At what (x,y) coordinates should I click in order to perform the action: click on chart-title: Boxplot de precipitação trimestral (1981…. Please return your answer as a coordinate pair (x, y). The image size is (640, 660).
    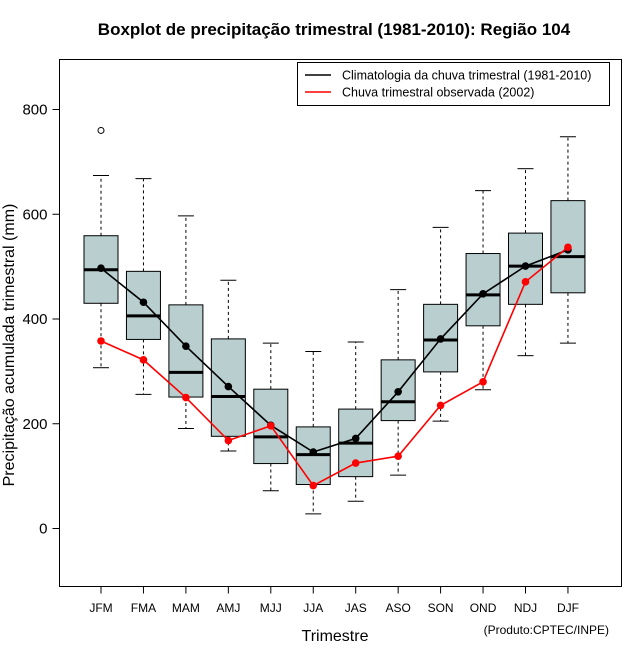
    Looking at the image, I should click on (334, 29).